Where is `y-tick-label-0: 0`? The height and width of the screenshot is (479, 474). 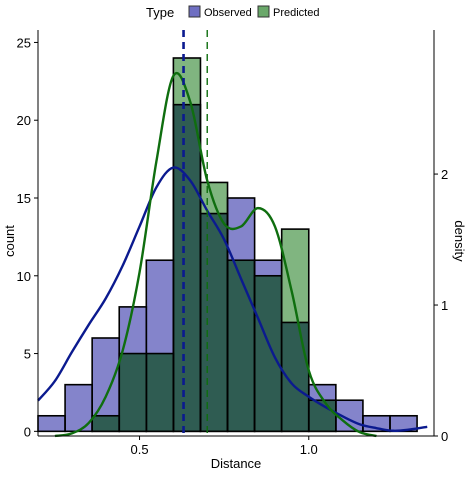 y-tick-label-0: 0 is located at coordinates (27, 431).